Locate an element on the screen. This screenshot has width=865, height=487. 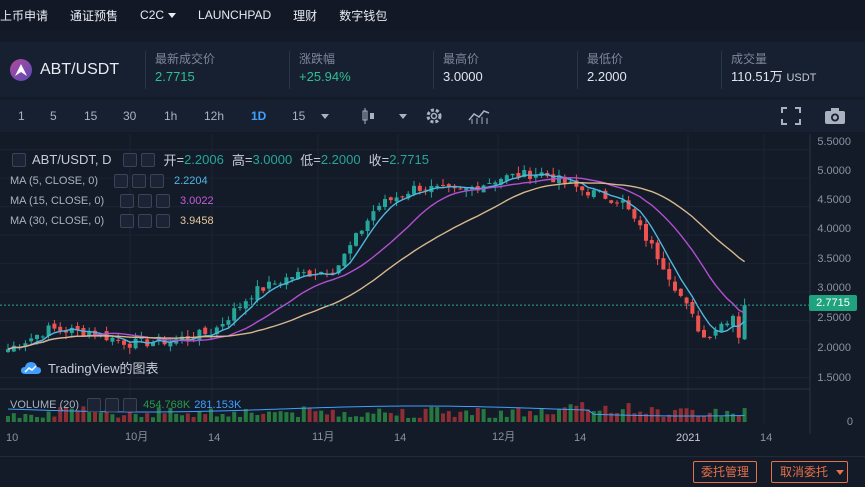
stat-value: +25.94% is located at coordinates (325, 76).